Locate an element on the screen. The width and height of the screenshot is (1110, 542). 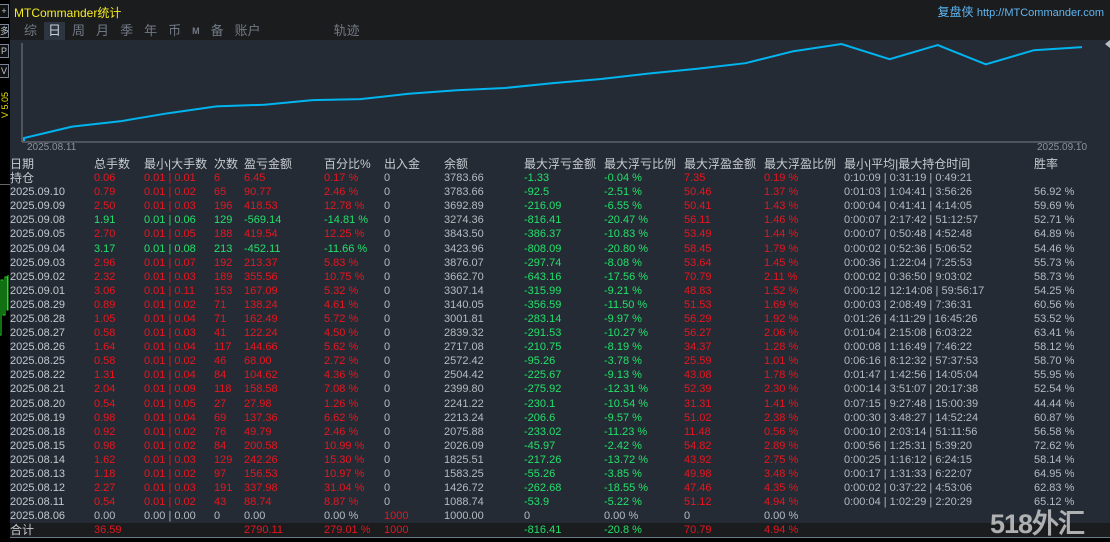
cell-date: 2025.08.29 is located at coordinates (38, 304).